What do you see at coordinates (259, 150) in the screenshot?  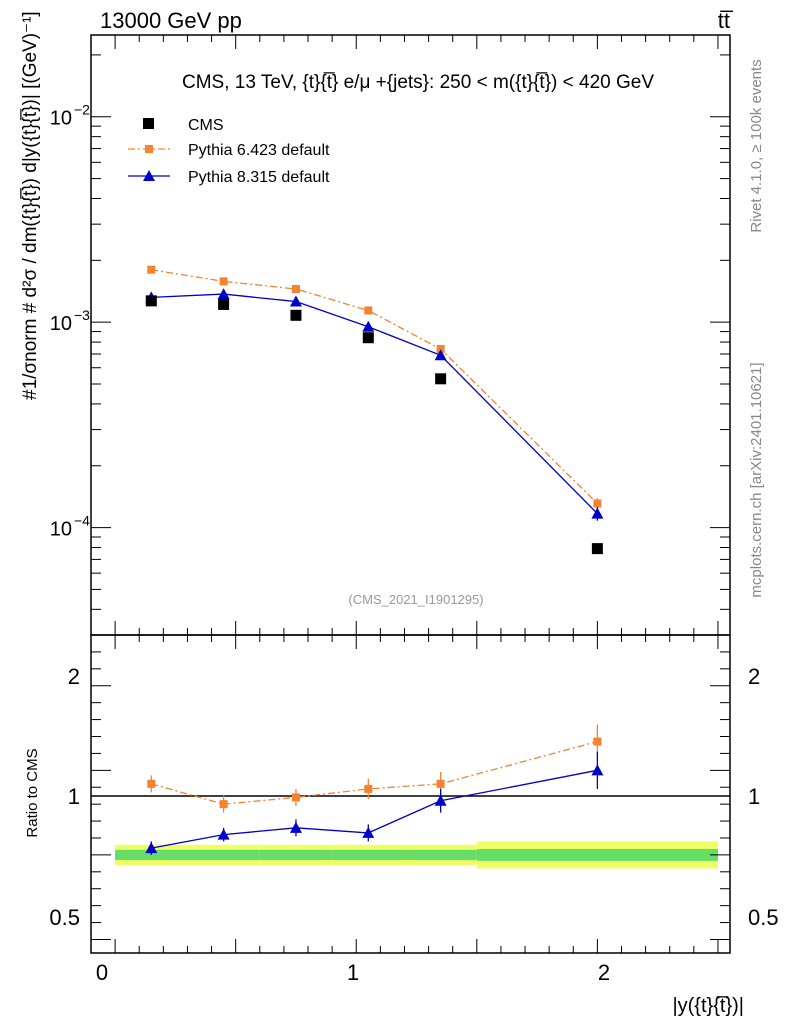 I see `legend-label-pythia6: Pythia 6.423 default` at bounding box center [259, 150].